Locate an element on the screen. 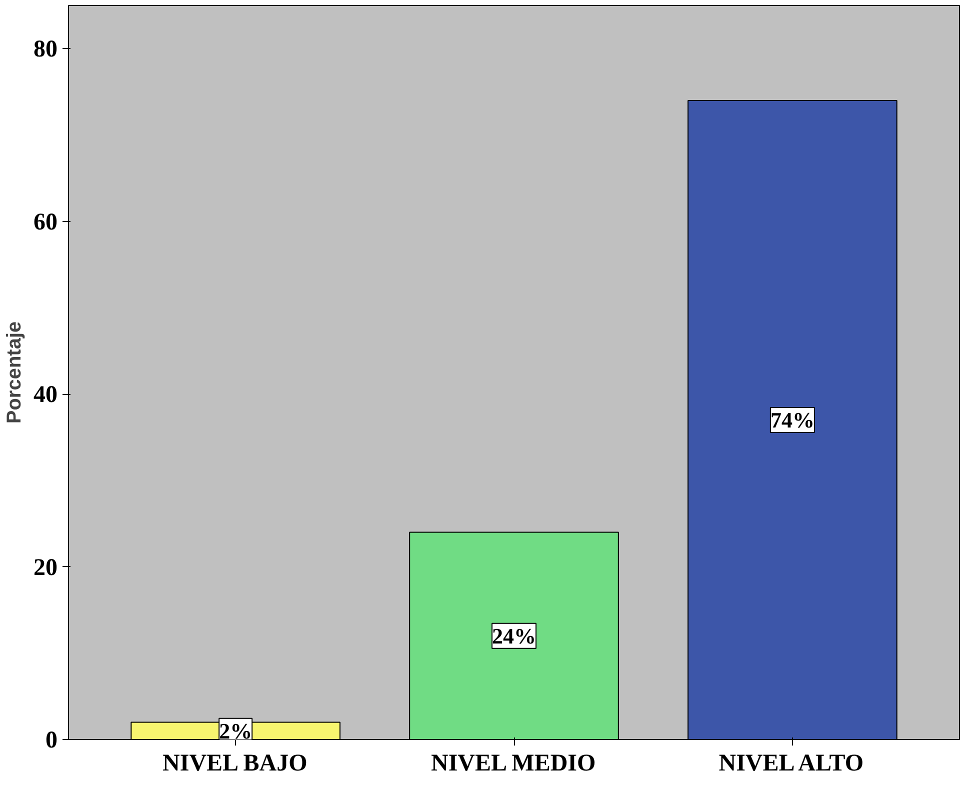  y-tick-label: 60 is located at coordinates (46, 222).